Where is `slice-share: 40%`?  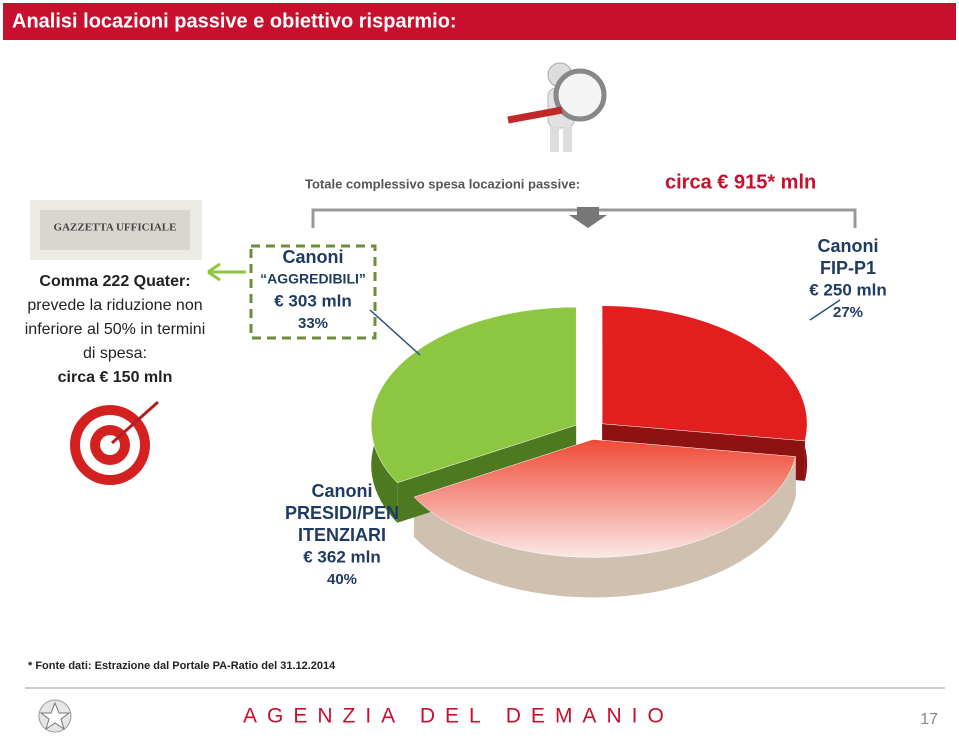
slice-share: 40% is located at coordinates (342, 579).